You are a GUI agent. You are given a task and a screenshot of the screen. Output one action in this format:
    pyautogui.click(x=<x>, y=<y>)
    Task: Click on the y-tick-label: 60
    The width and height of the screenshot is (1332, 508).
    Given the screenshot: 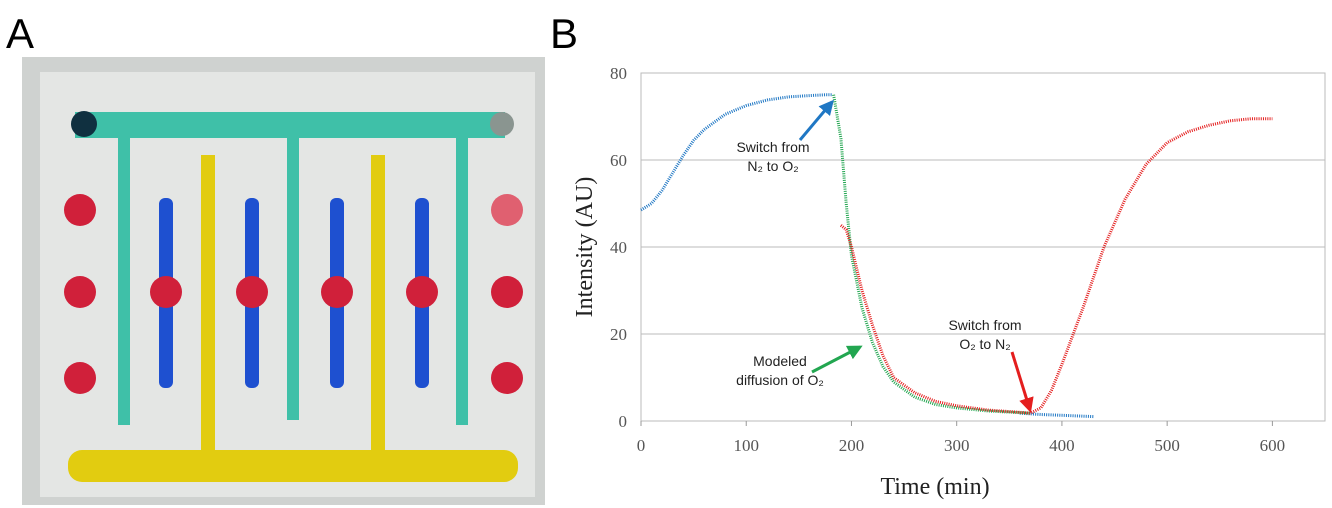 What is the action you would take?
    pyautogui.click(x=618, y=160)
    